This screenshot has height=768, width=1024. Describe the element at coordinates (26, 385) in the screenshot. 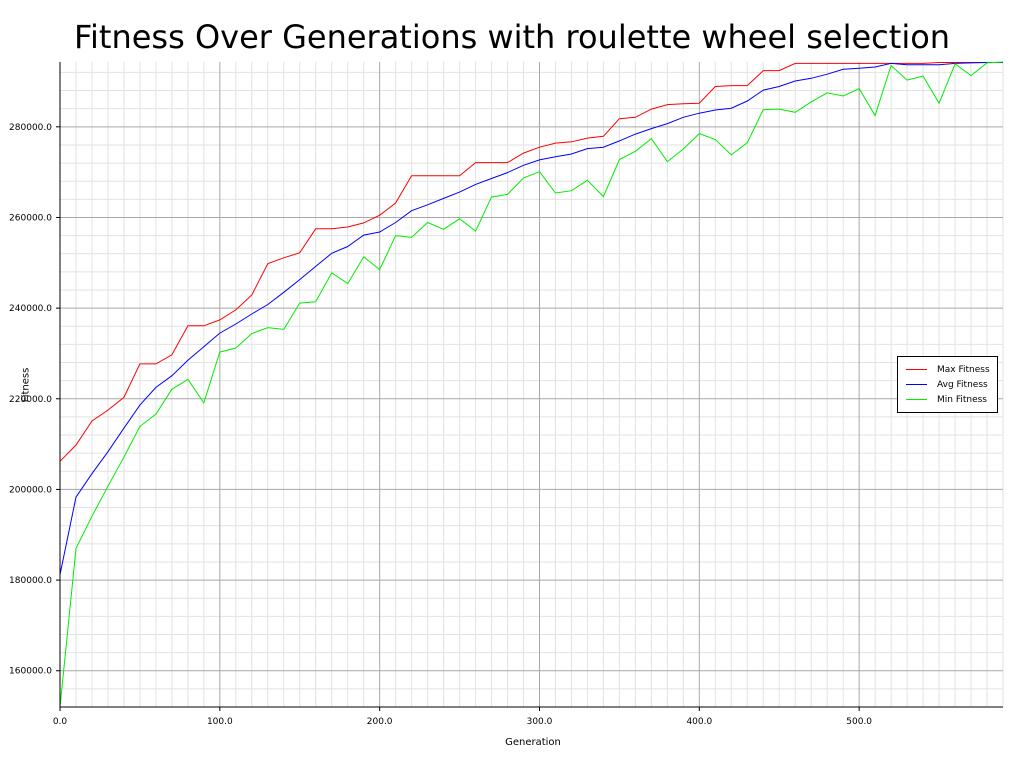

I see `y-axis-label: Fitness` at that location.